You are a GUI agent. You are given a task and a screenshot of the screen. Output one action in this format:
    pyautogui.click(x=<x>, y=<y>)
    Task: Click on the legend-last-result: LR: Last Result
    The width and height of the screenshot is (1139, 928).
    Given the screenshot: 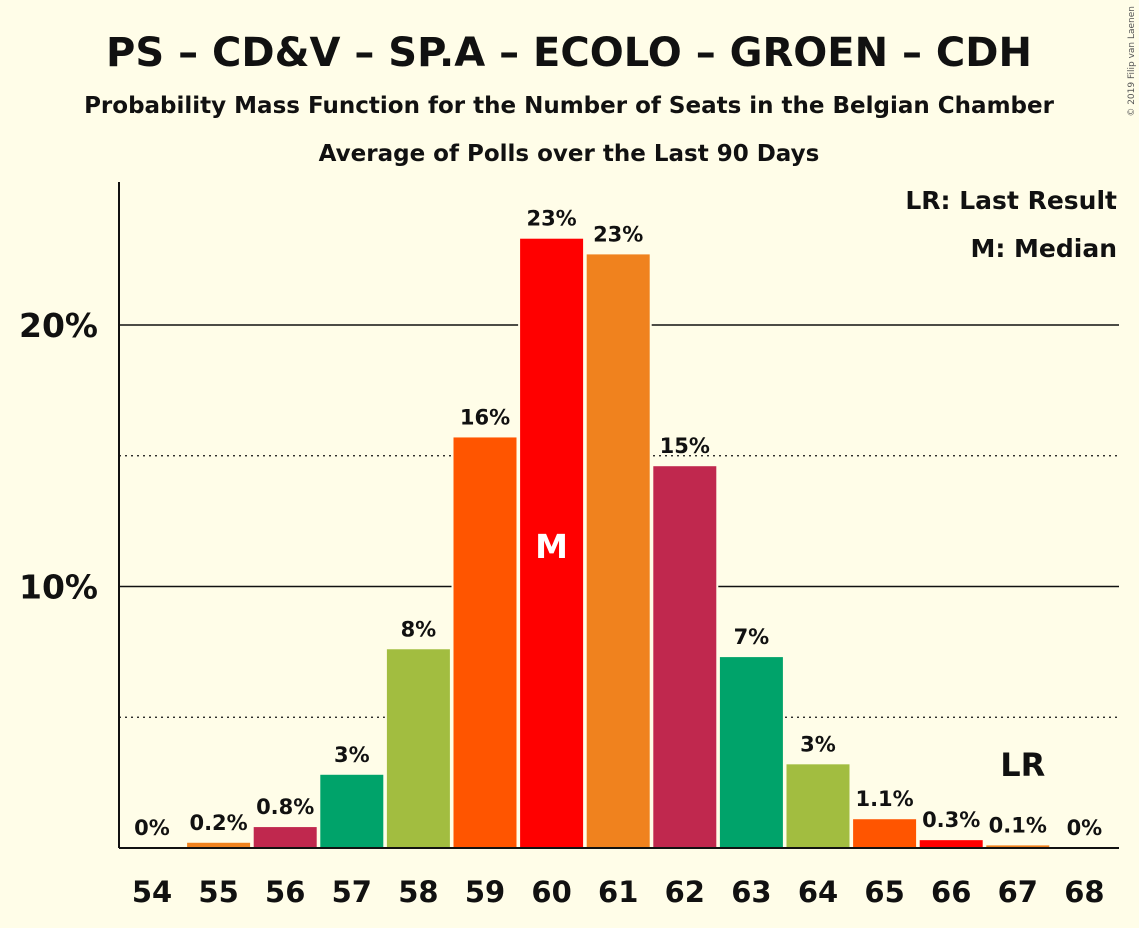 What is the action you would take?
    pyautogui.click(x=1011, y=200)
    